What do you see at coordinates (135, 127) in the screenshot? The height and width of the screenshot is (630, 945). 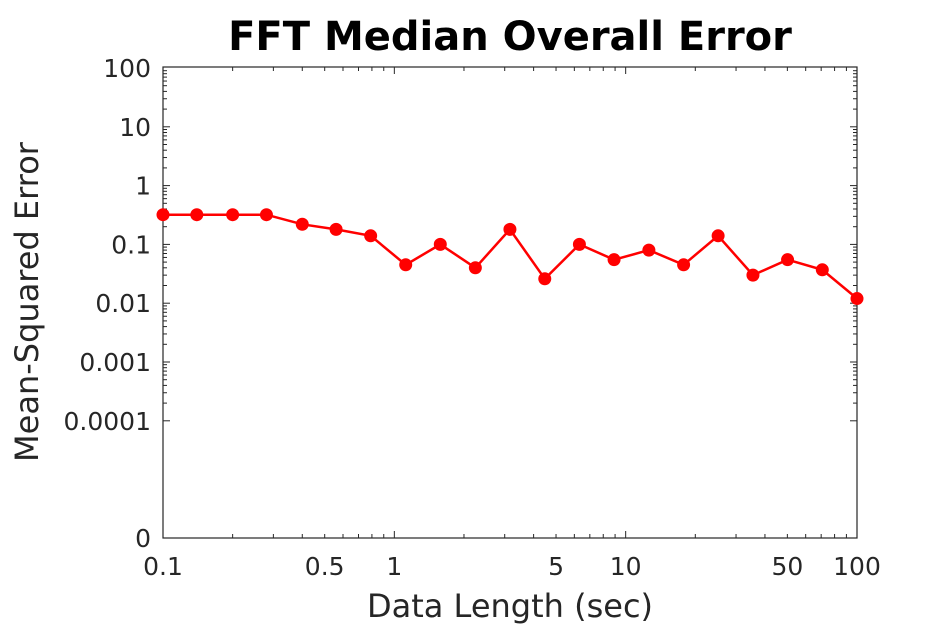 I see `y-tick-label: 10` at bounding box center [135, 127].